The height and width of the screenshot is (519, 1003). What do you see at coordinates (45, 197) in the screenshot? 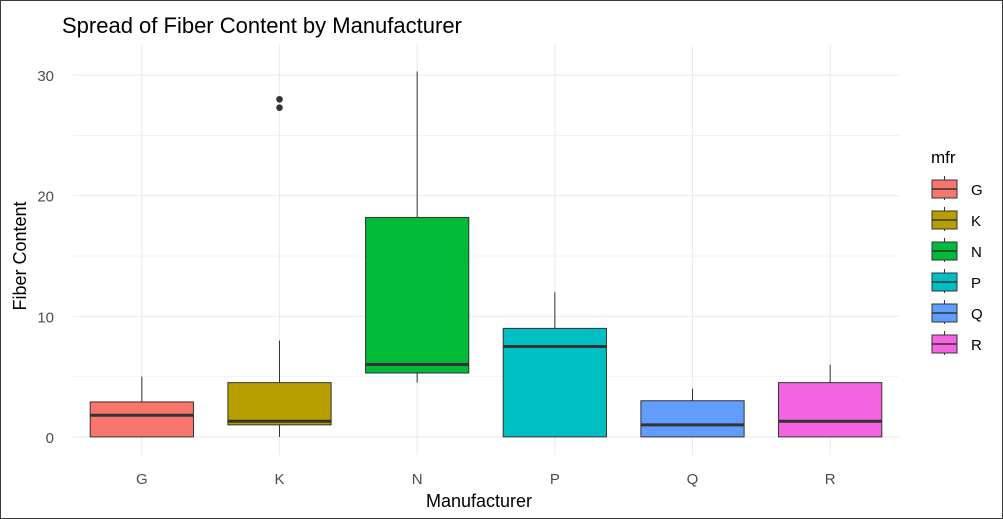
I see `y-tick-label: 20` at bounding box center [45, 197].